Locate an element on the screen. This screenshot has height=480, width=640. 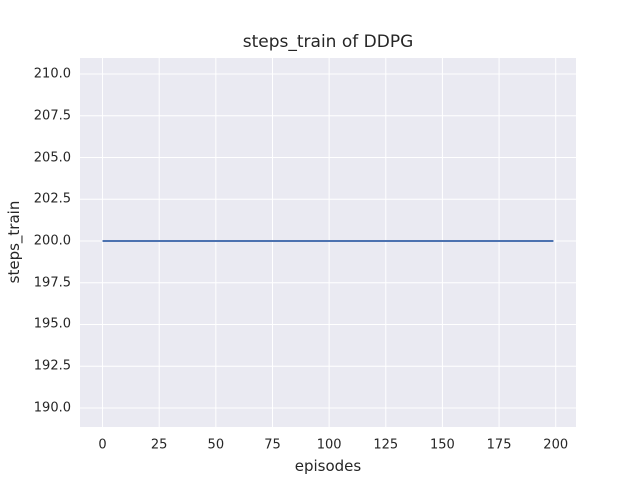
x-tick-label: 50 is located at coordinates (216, 445).